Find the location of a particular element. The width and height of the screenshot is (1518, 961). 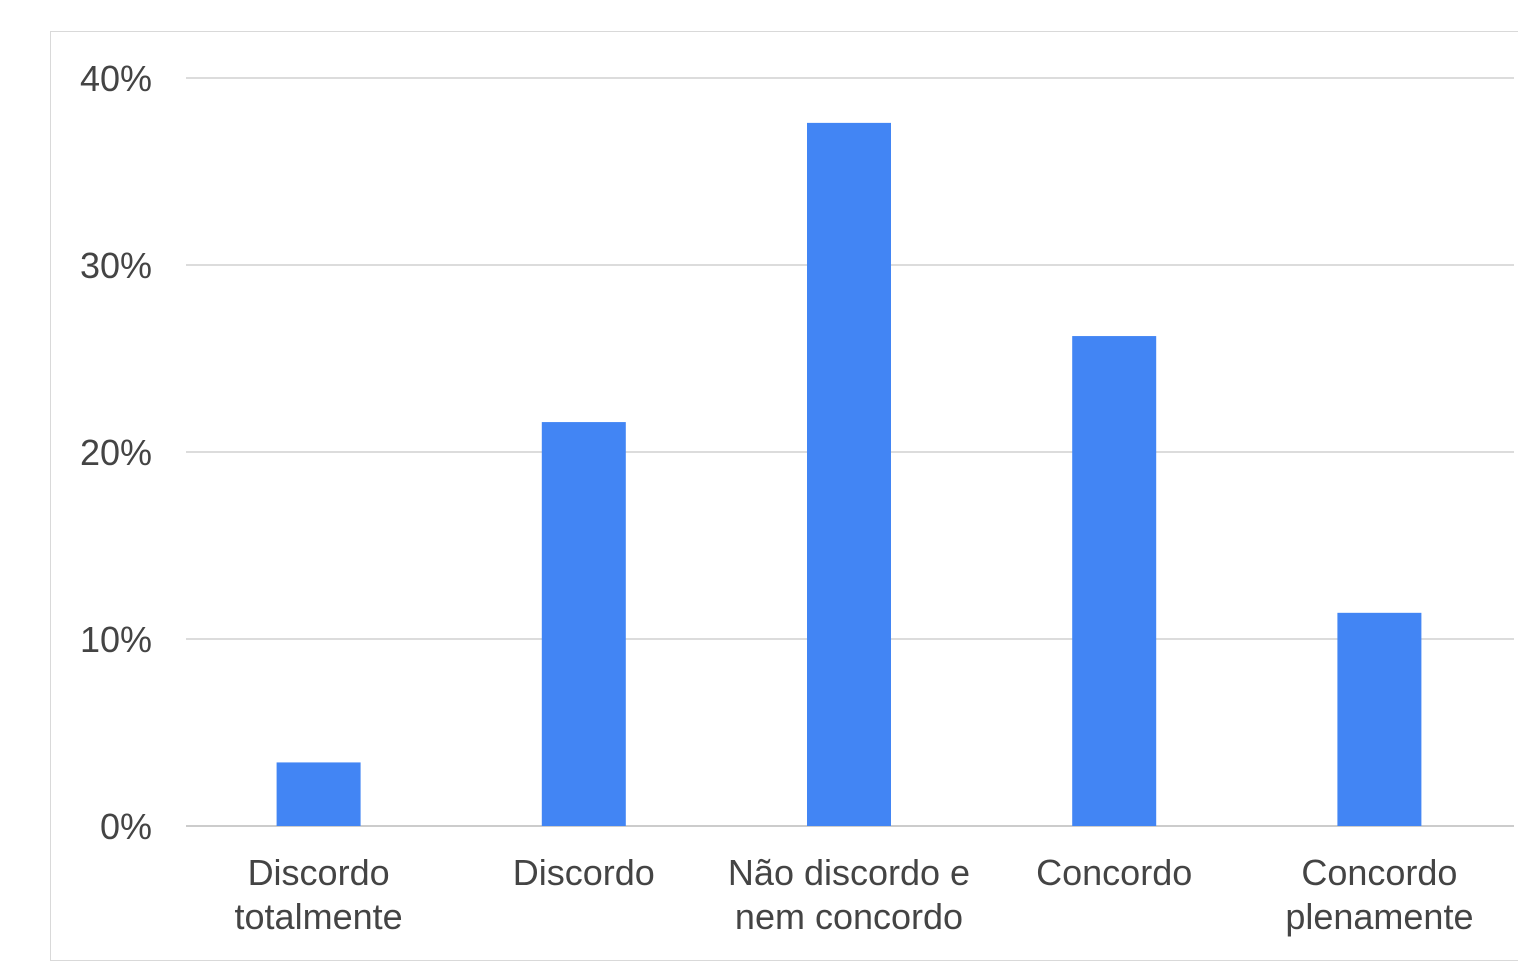

x-category-label-line: nem concordo is located at coordinates (849, 916).